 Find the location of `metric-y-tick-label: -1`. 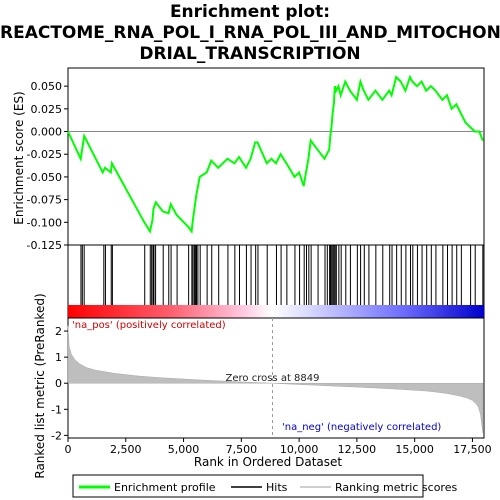

metric-y-tick-label: -1 is located at coordinates (56, 409).